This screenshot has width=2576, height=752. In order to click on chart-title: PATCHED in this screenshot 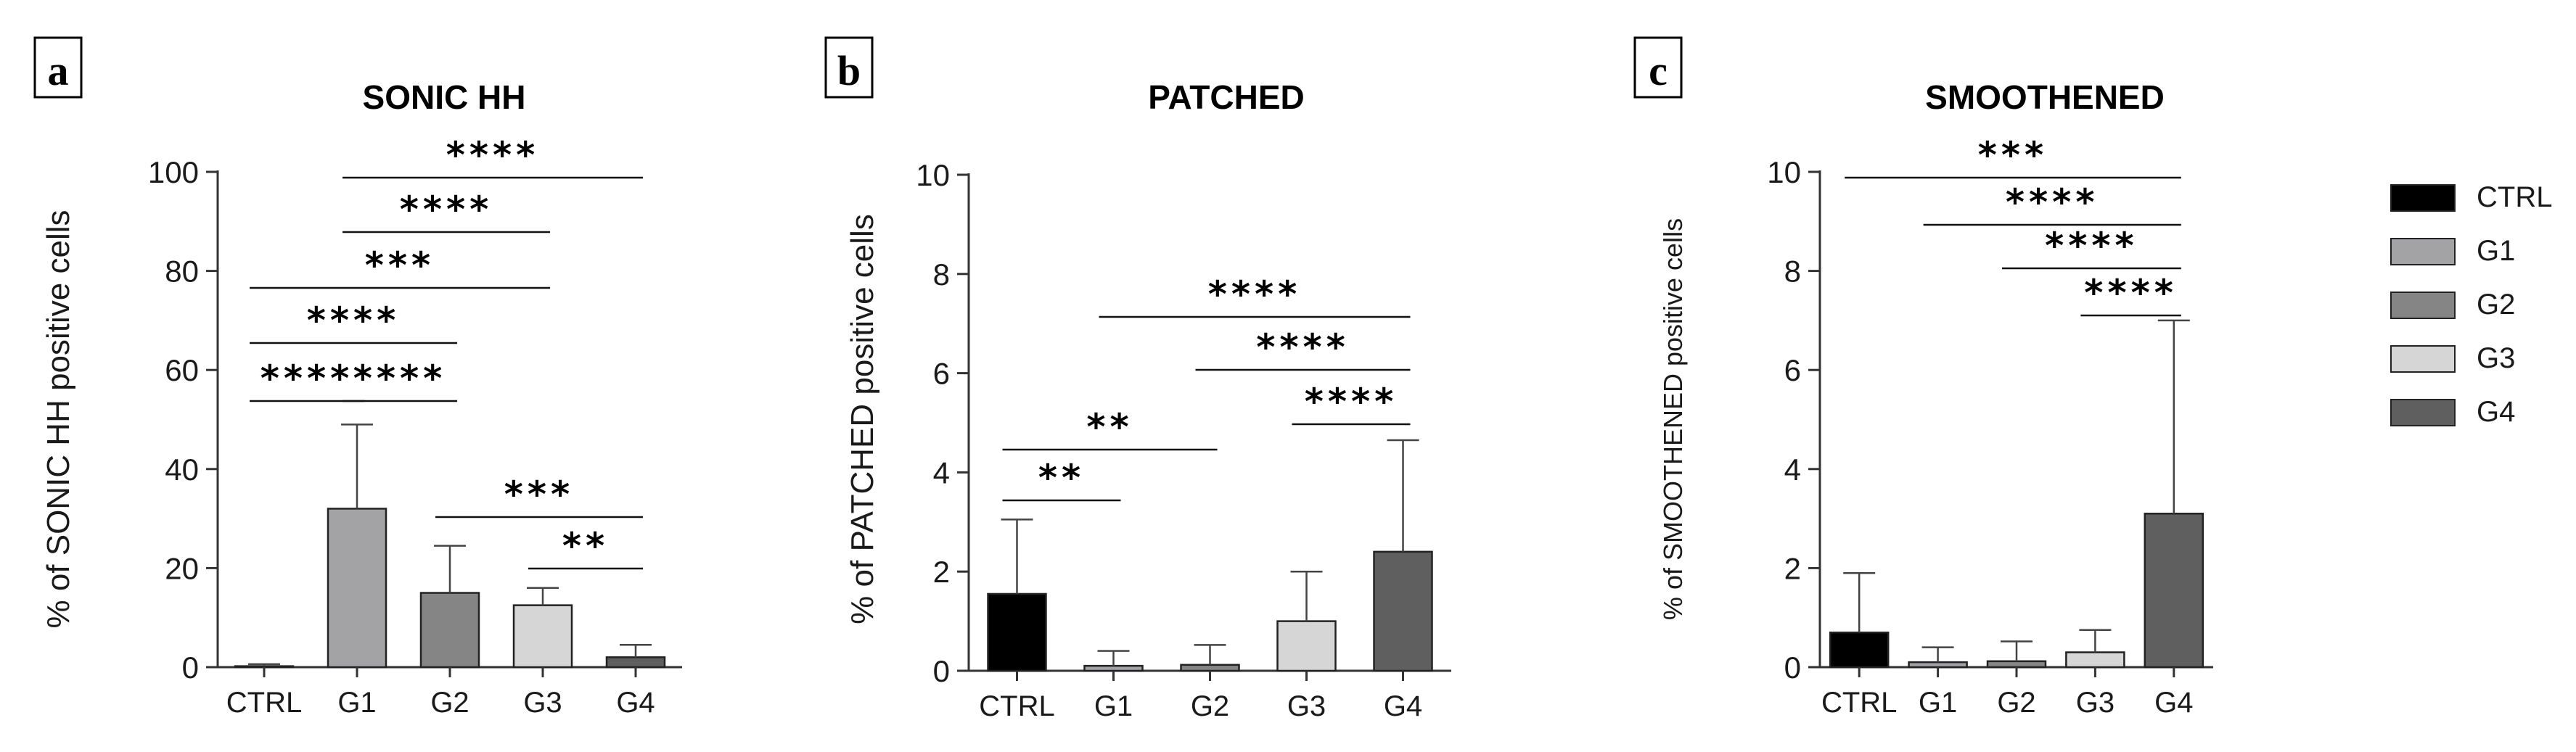, I will do `click(1226, 97)`.